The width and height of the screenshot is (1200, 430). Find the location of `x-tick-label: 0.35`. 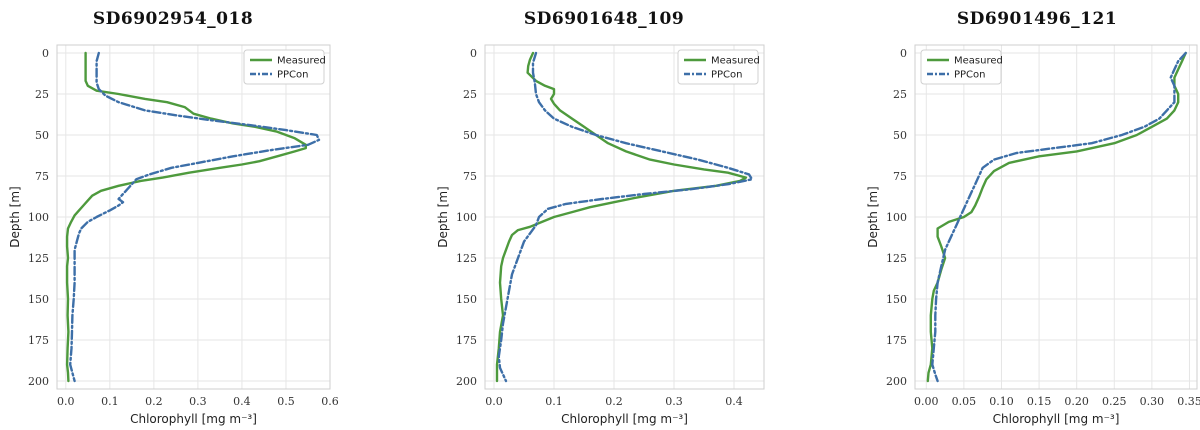

x-tick-label: 0.35 is located at coordinates (1188, 401).